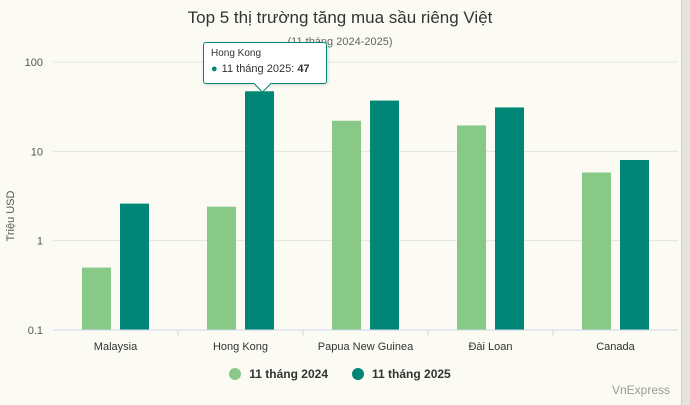 The width and height of the screenshot is (690, 405). I want to click on window-edge, so click(685, 202).